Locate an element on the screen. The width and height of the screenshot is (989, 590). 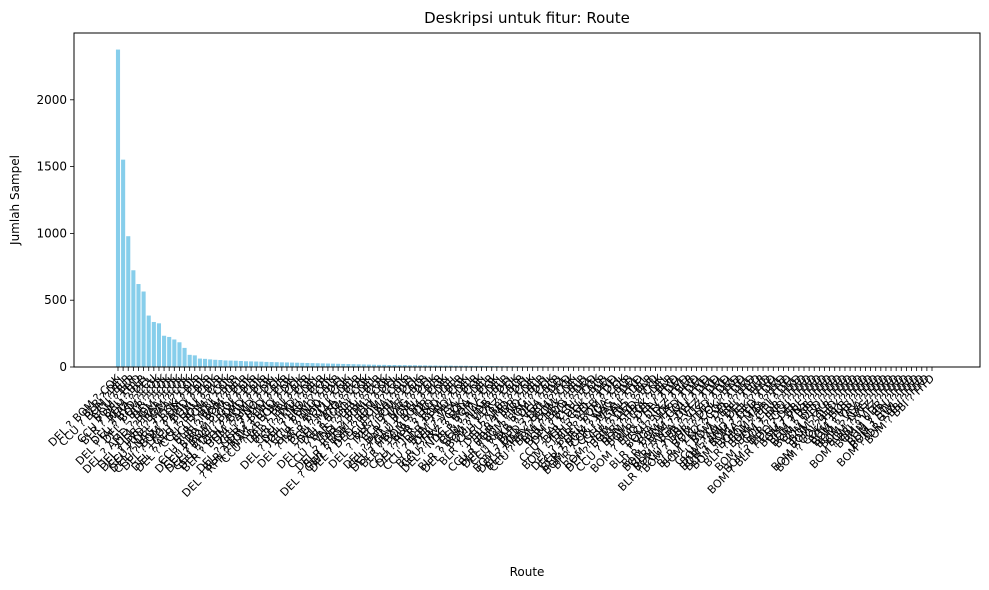
y-tick-label: 2000 is located at coordinates (51, 100).